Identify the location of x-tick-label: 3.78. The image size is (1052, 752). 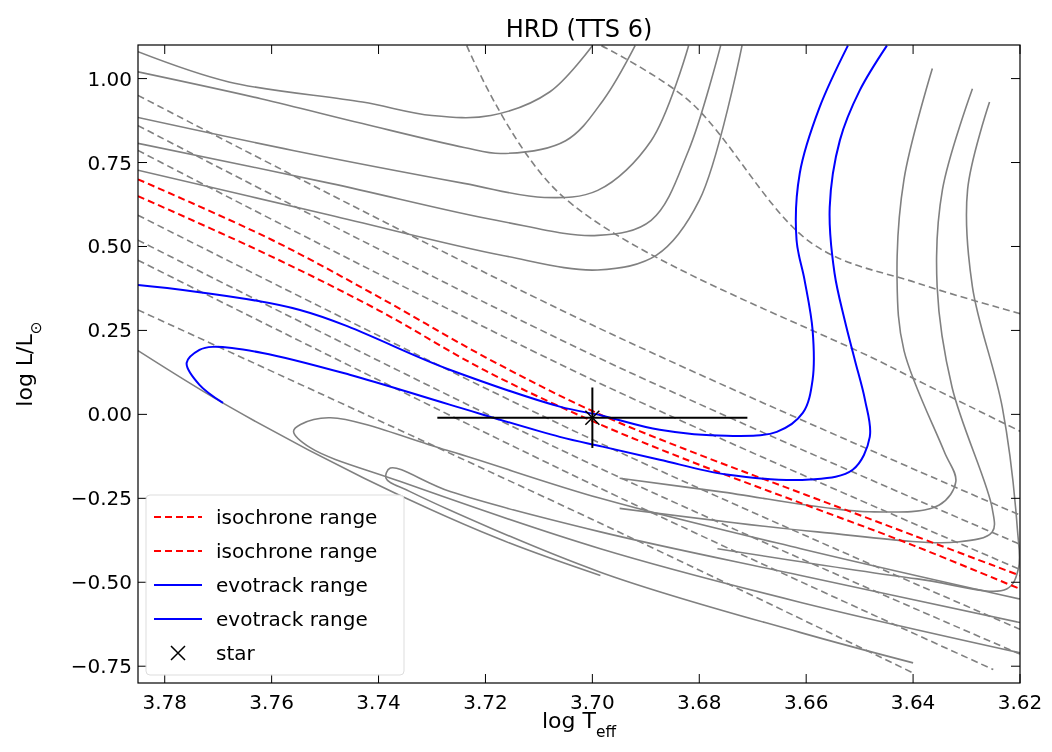
(164, 702).